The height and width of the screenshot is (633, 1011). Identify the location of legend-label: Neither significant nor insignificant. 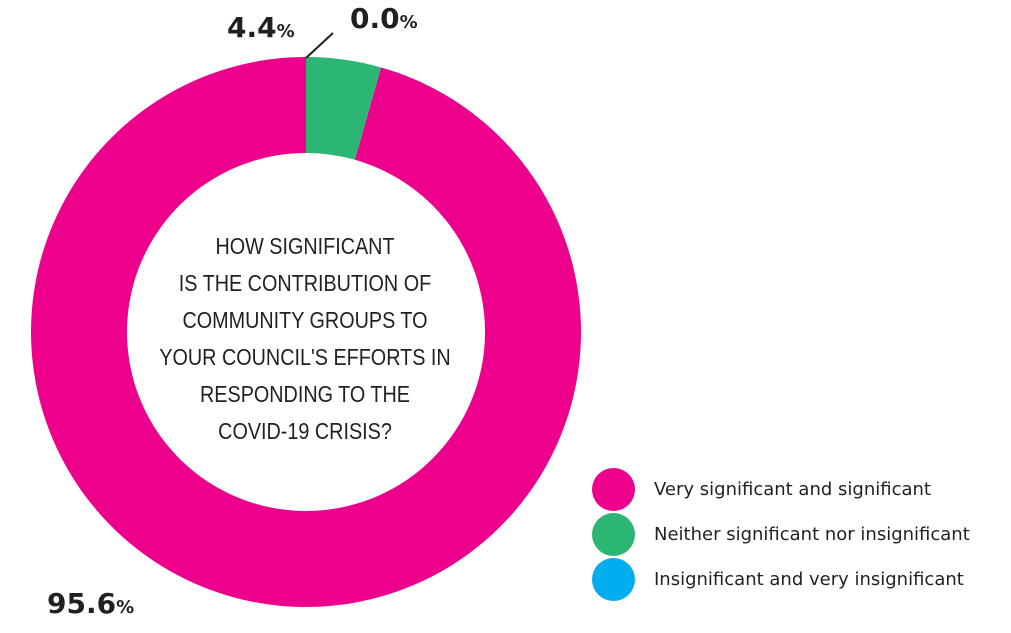
(812, 534).